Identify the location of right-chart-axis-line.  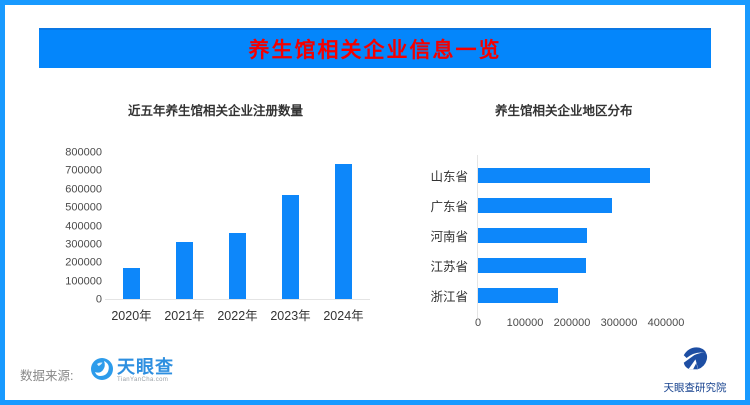
(477, 236).